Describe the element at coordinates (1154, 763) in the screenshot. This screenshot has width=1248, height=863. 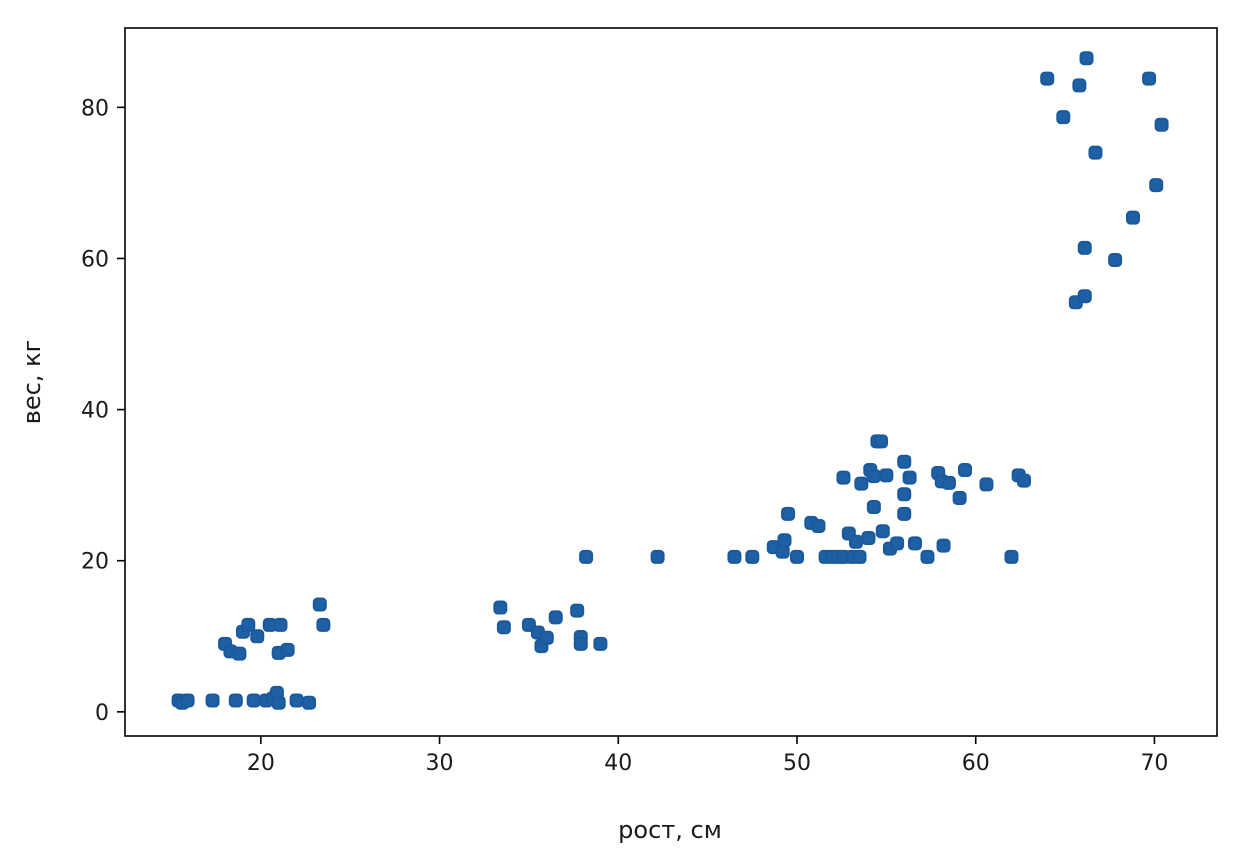
I see `x-tick-label: 70` at that location.